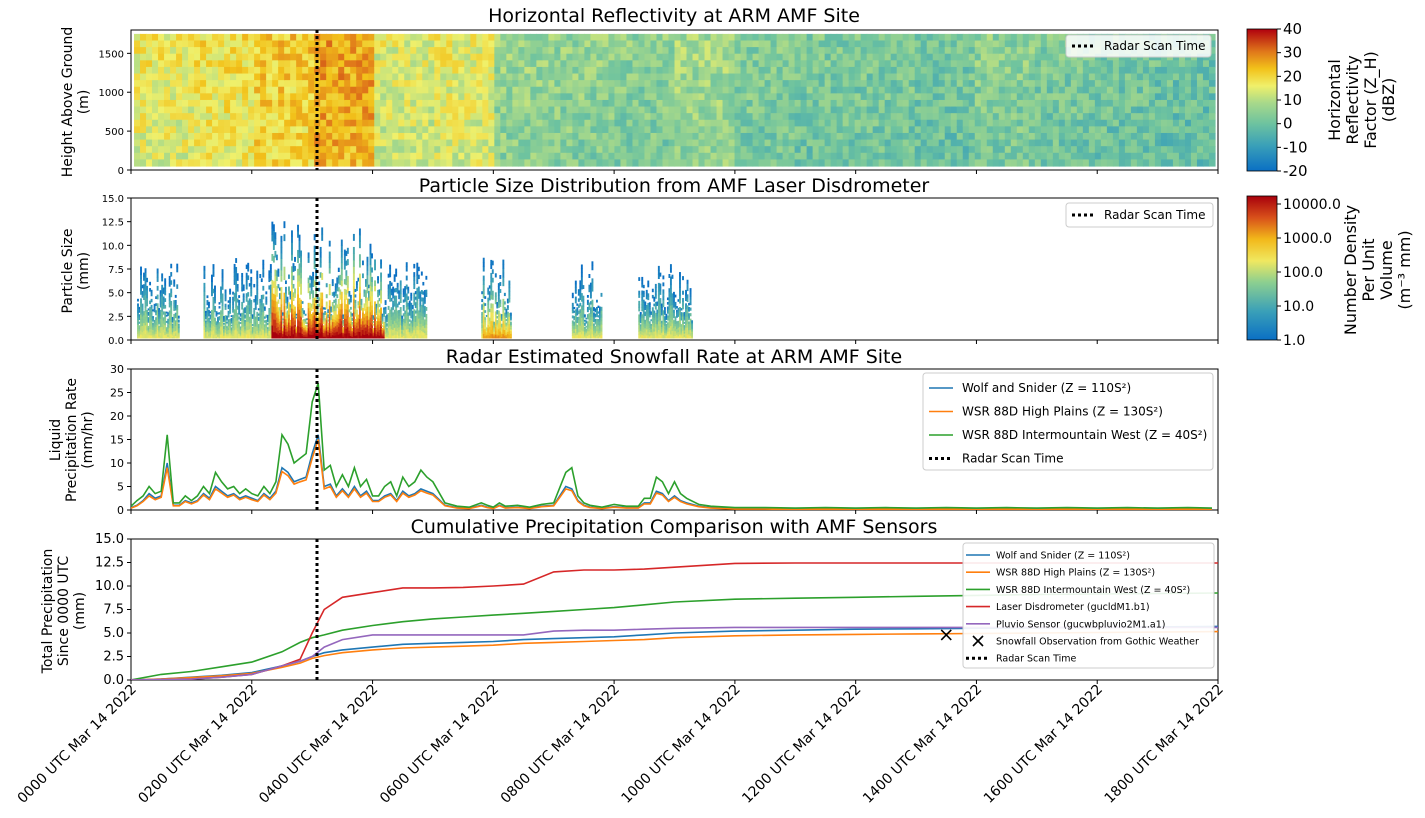 This screenshot has height=818, width=1425. What do you see at coordinates (674, 172) in the screenshot?
I see `reflectivity-xticks` at bounding box center [674, 172].